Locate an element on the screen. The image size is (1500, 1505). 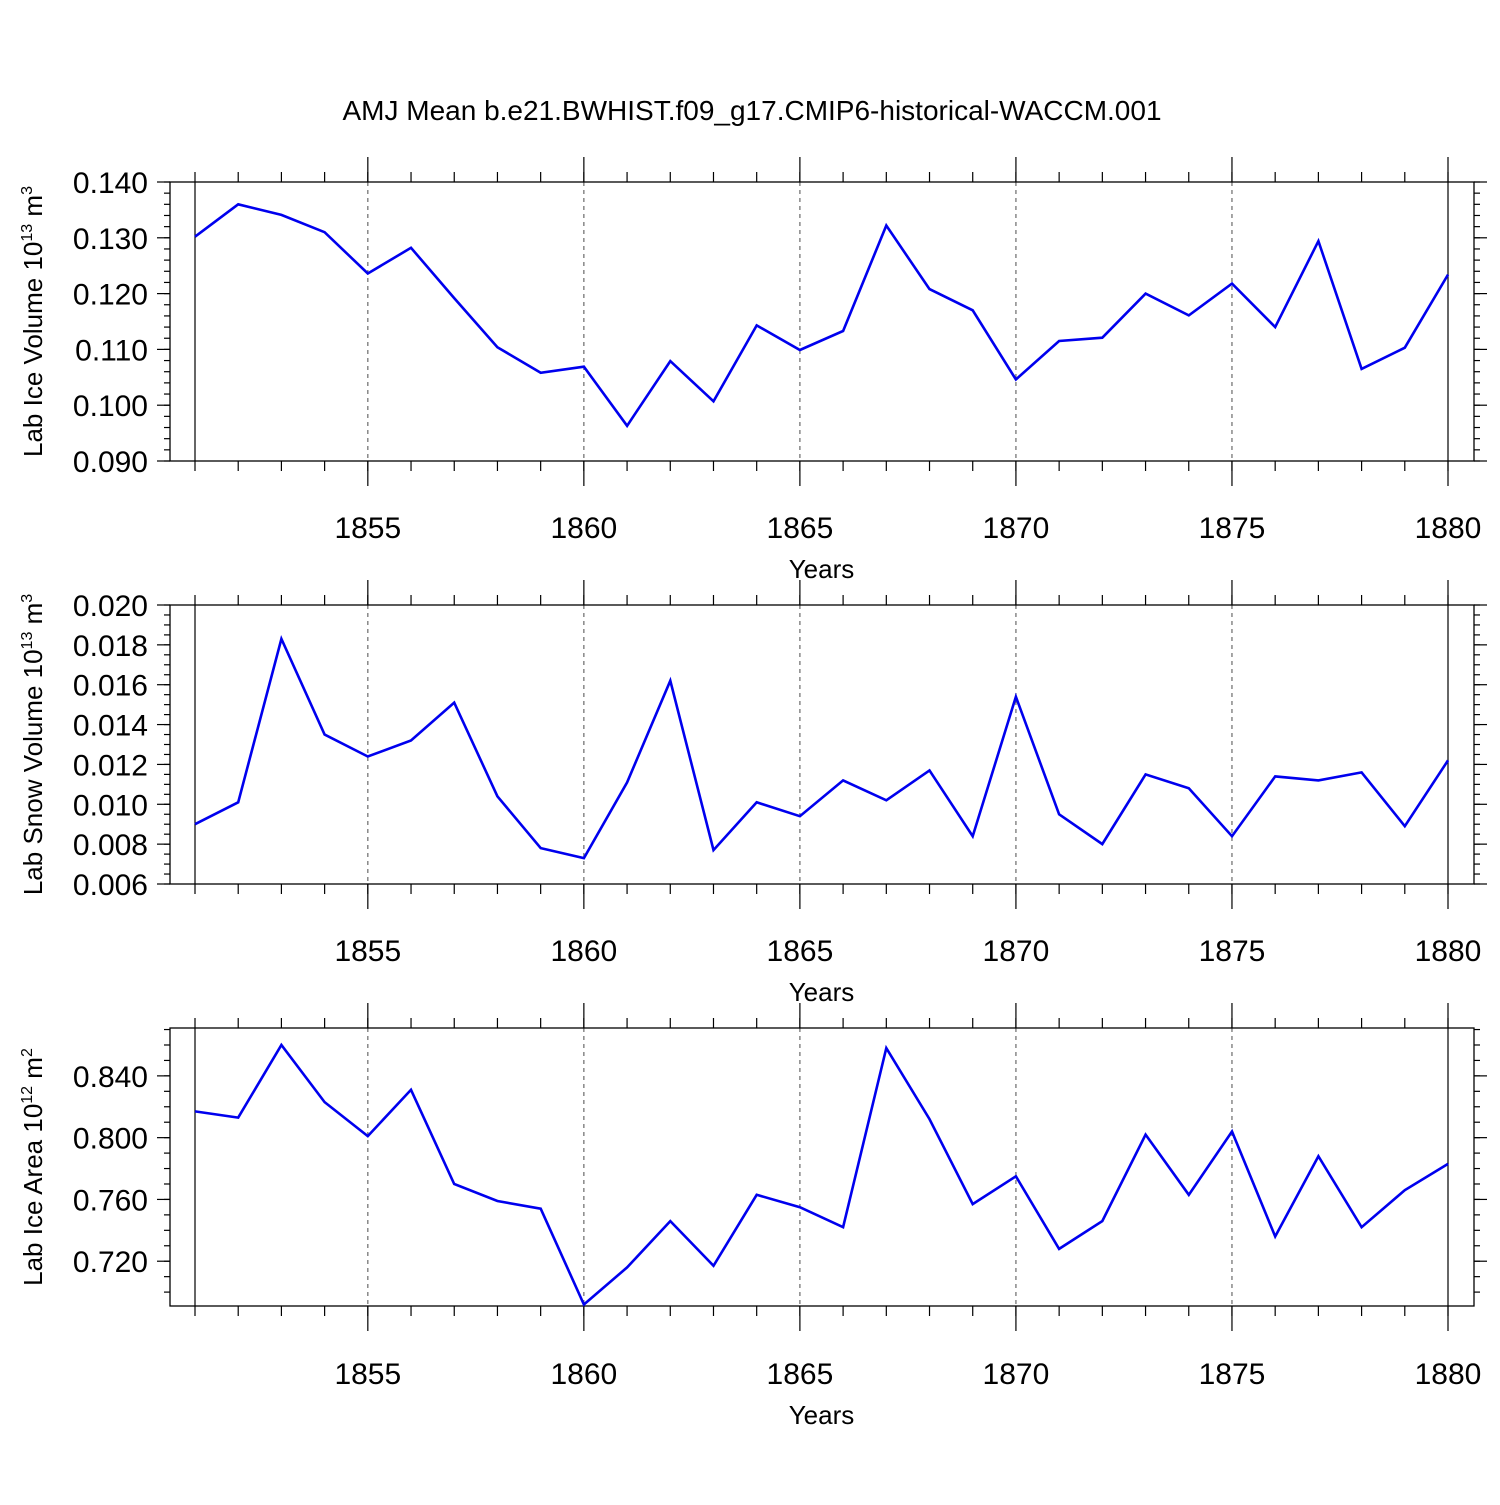
y-axis-title: Lab Snow Volume 1013 m3 is located at coordinates (33, 744).